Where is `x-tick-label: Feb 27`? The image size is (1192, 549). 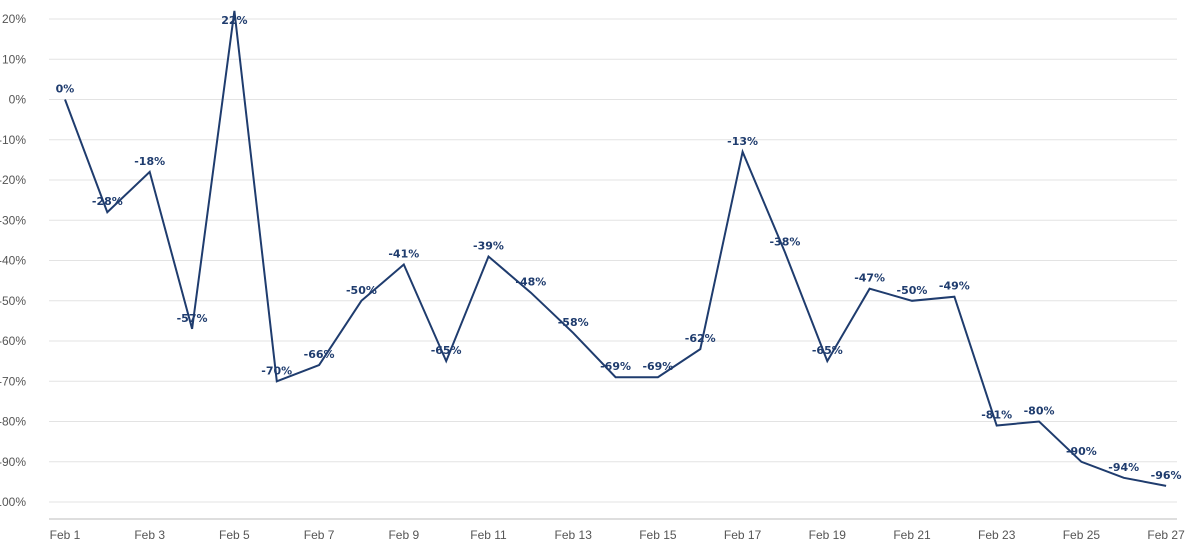 x-tick-label: Feb 27 is located at coordinates (1166, 535).